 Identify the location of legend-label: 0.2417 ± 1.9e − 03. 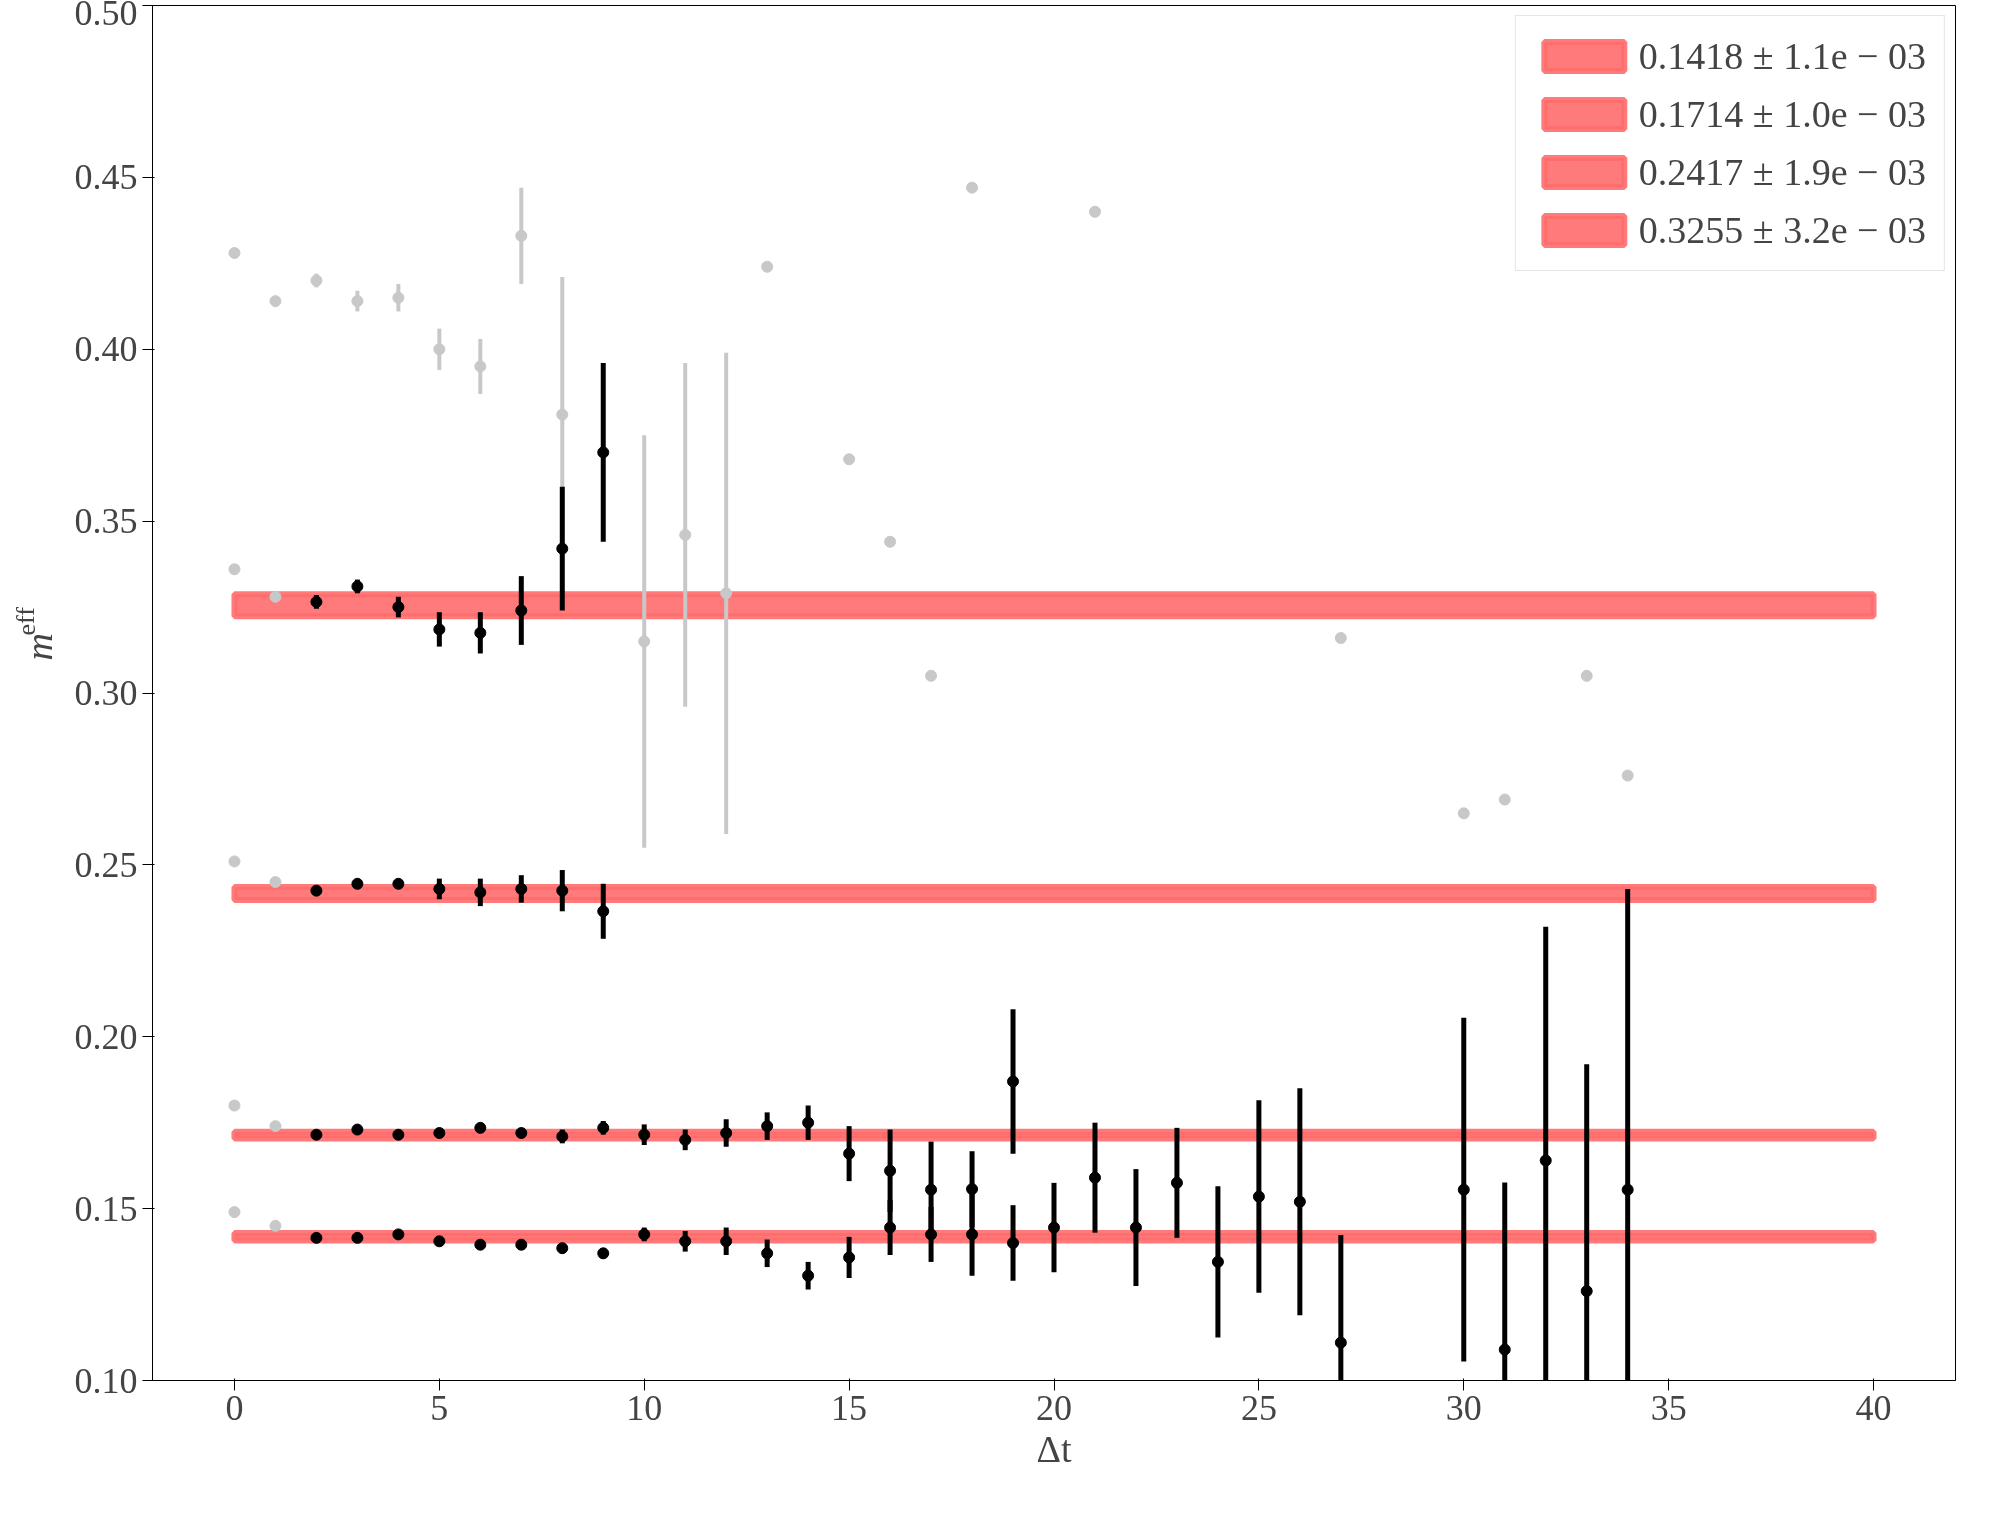
(1782, 172).